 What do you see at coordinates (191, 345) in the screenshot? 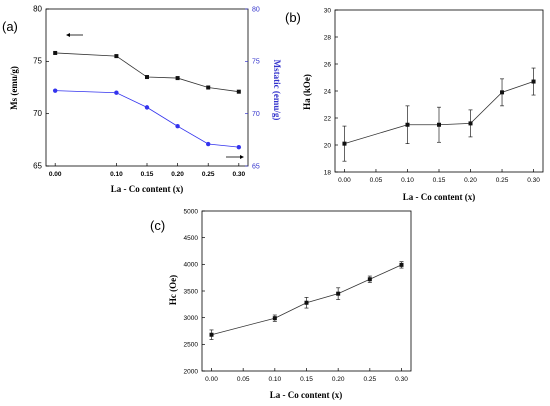
I see `y-tick-label: 2500` at bounding box center [191, 345].